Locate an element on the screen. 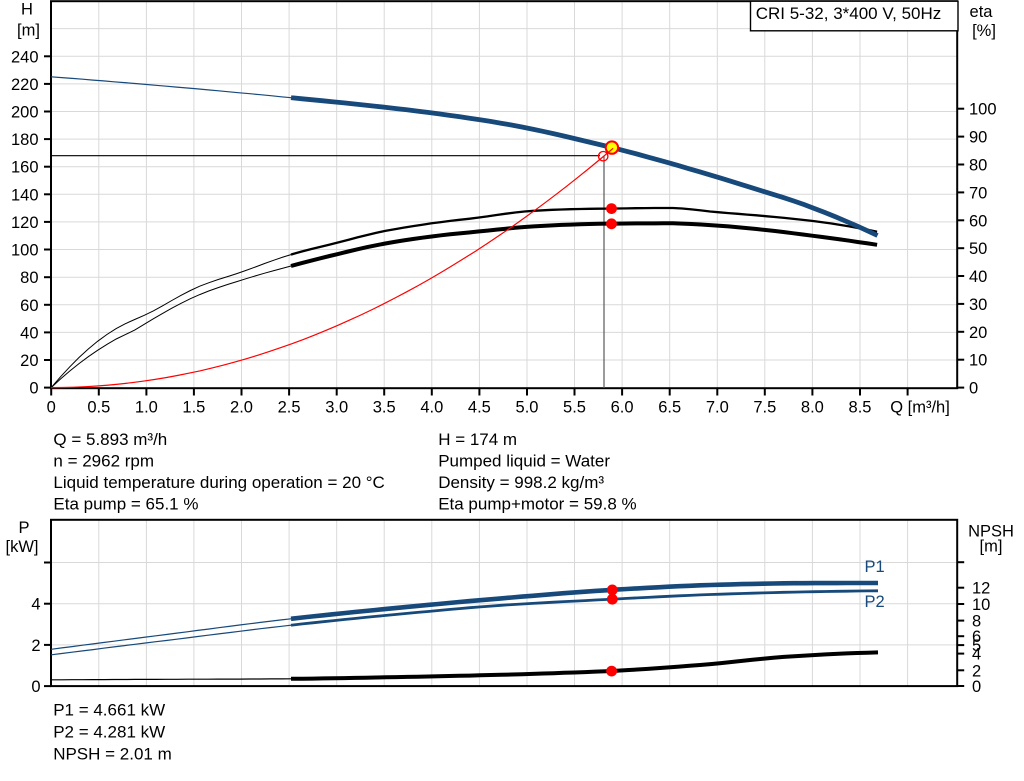  svg-text: 5.0 is located at coordinates (527, 408).